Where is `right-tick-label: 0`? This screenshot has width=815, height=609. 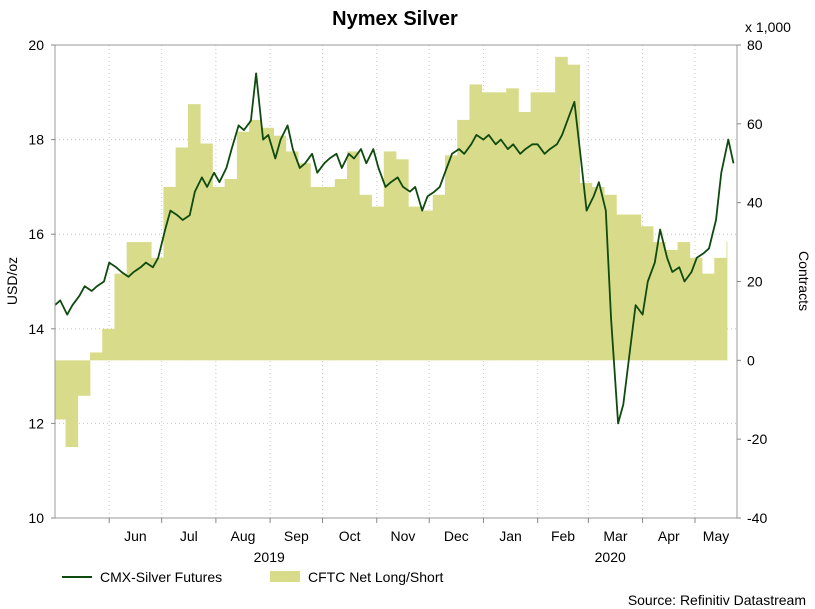 right-tick-label: 0 is located at coordinates (751, 360).